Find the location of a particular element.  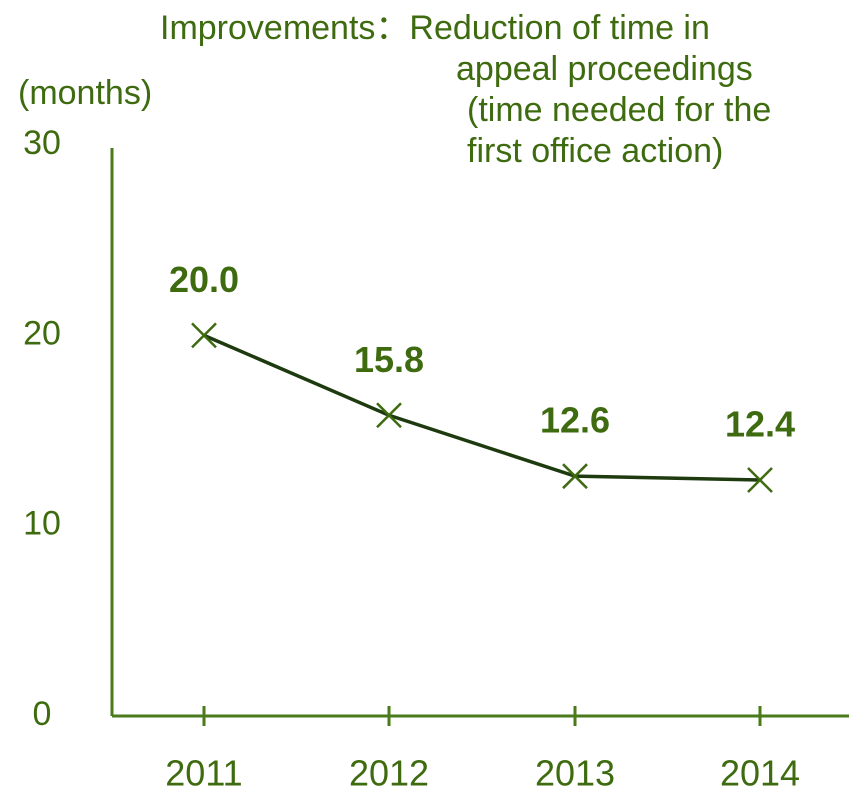

x-tick-label: 2012 is located at coordinates (389, 773).